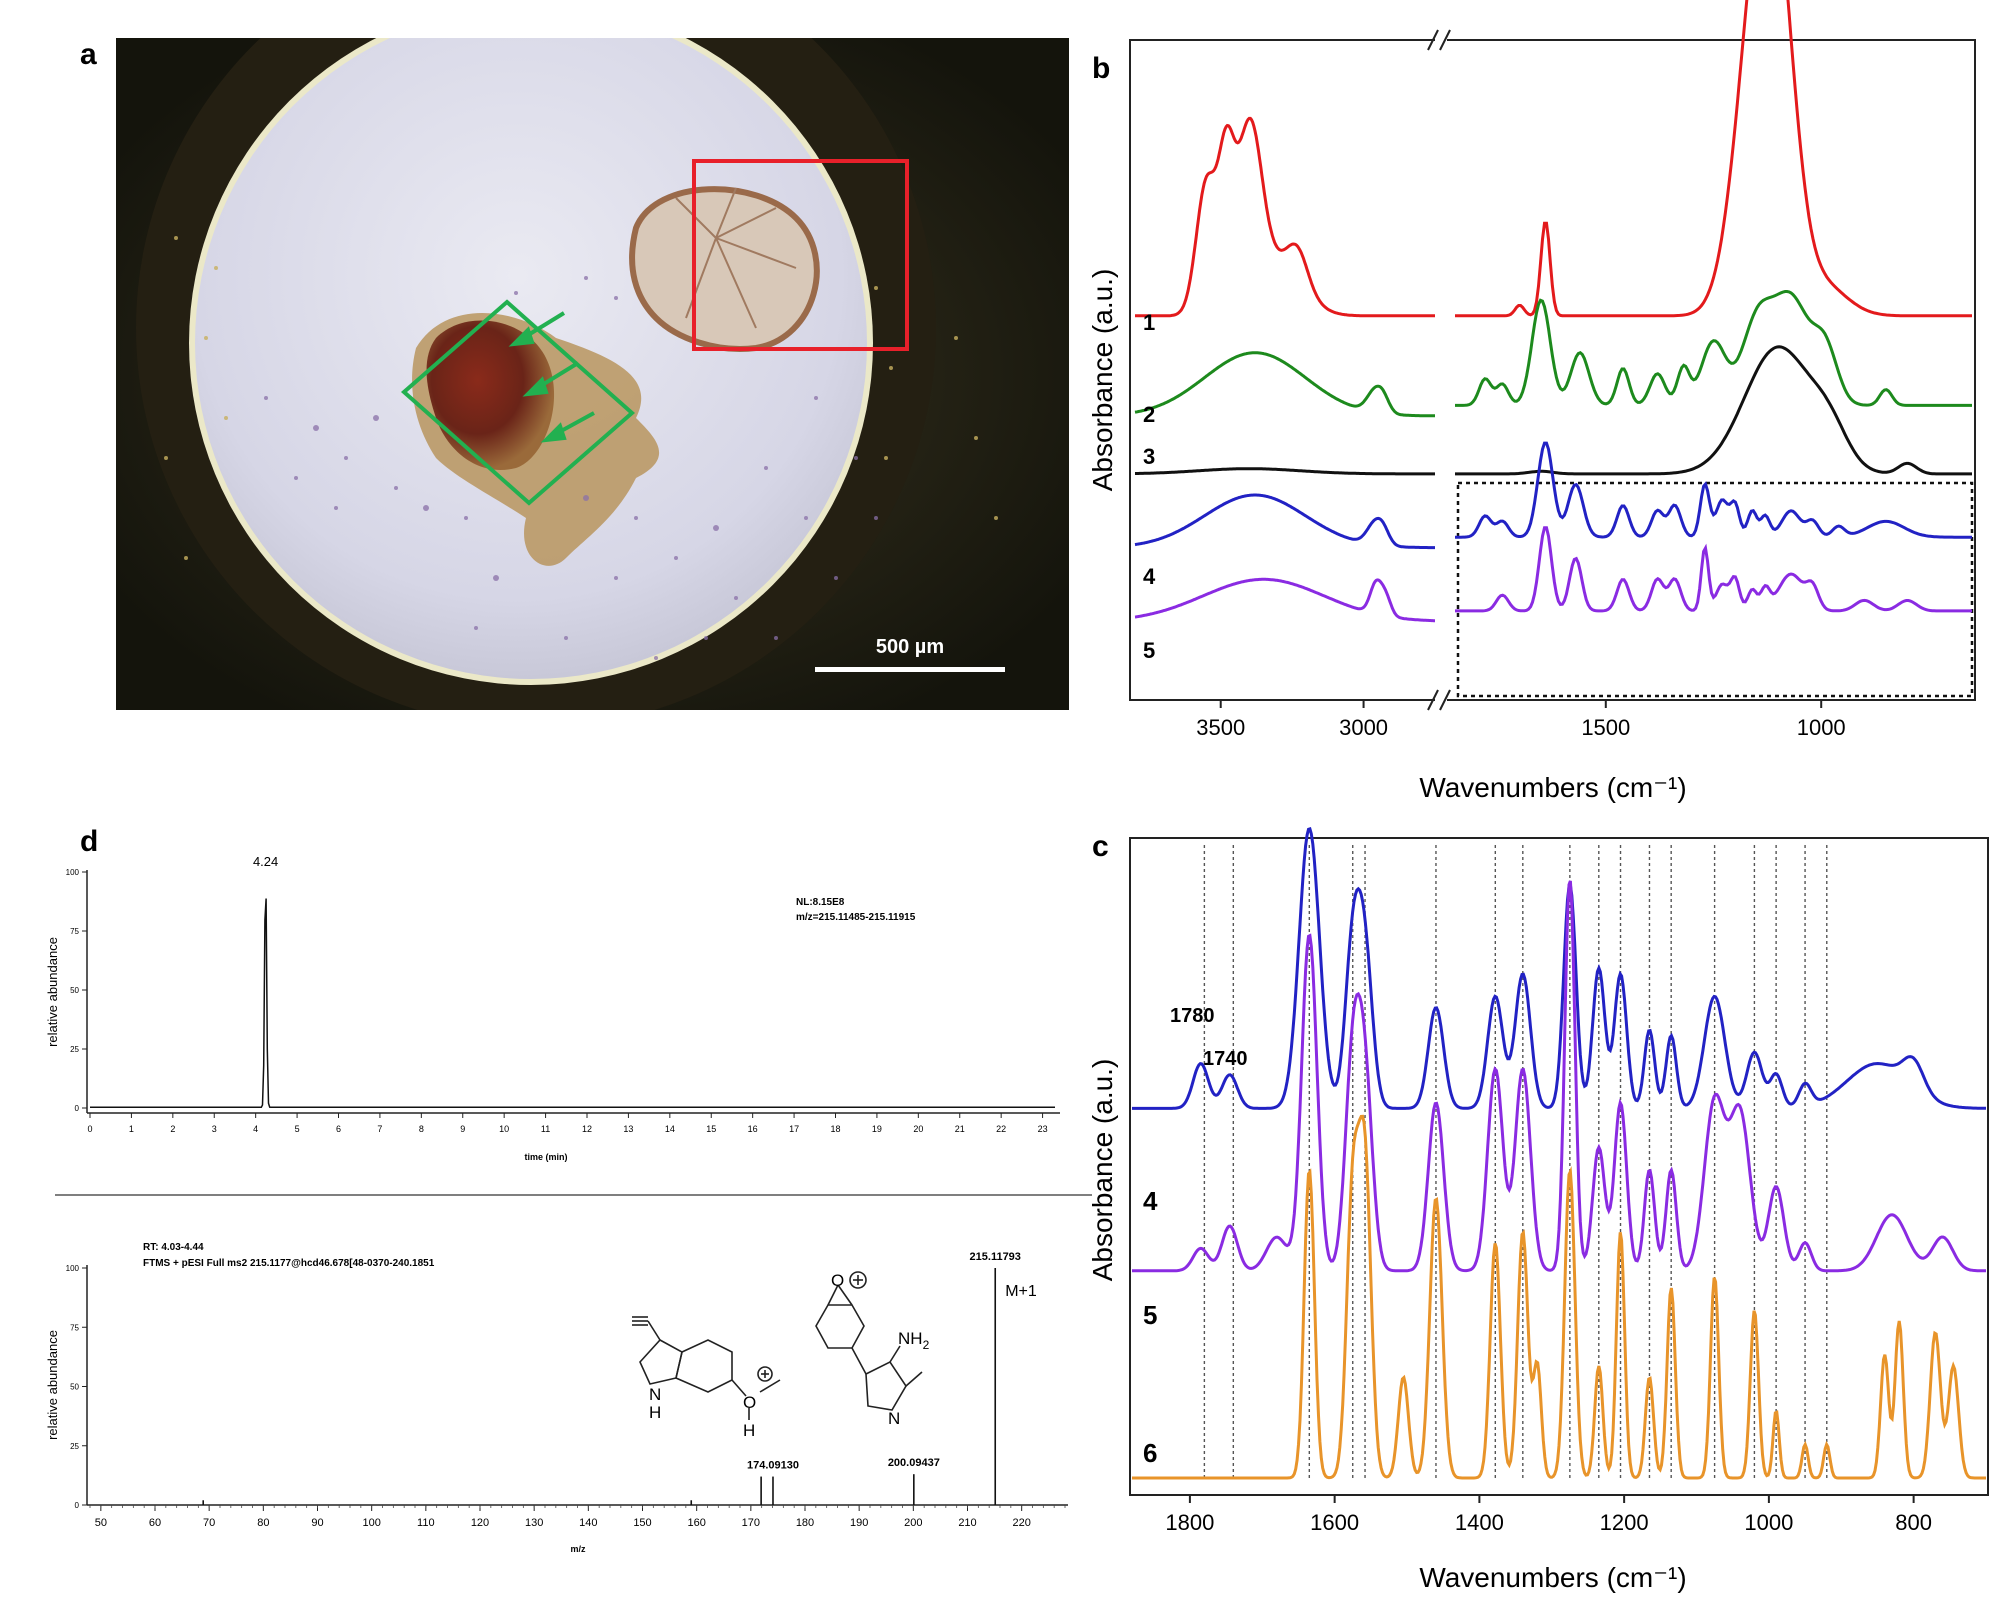 The image size is (2008, 1615). What do you see at coordinates (910, 669) in the screenshot?
I see `scale-bar` at bounding box center [910, 669].